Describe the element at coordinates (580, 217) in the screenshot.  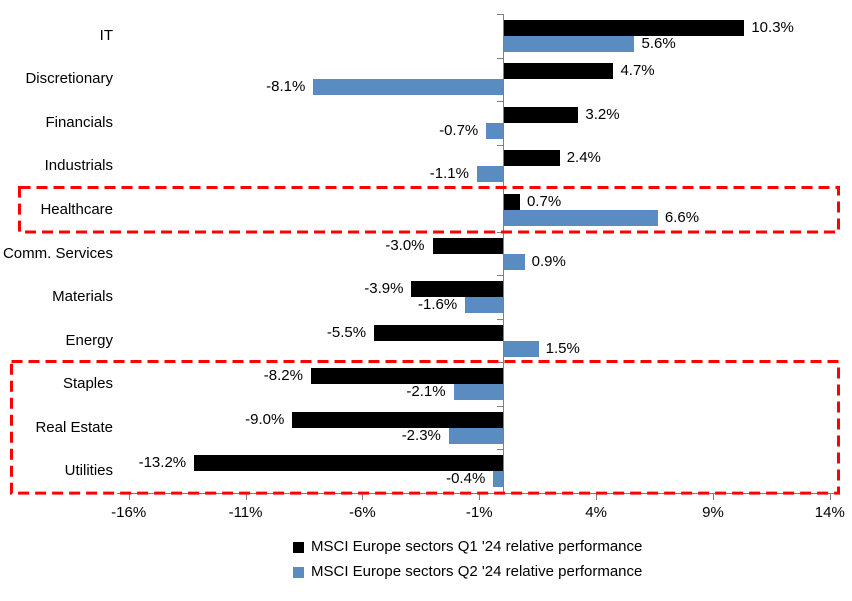
I see `bar-s2-healthcare` at that location.